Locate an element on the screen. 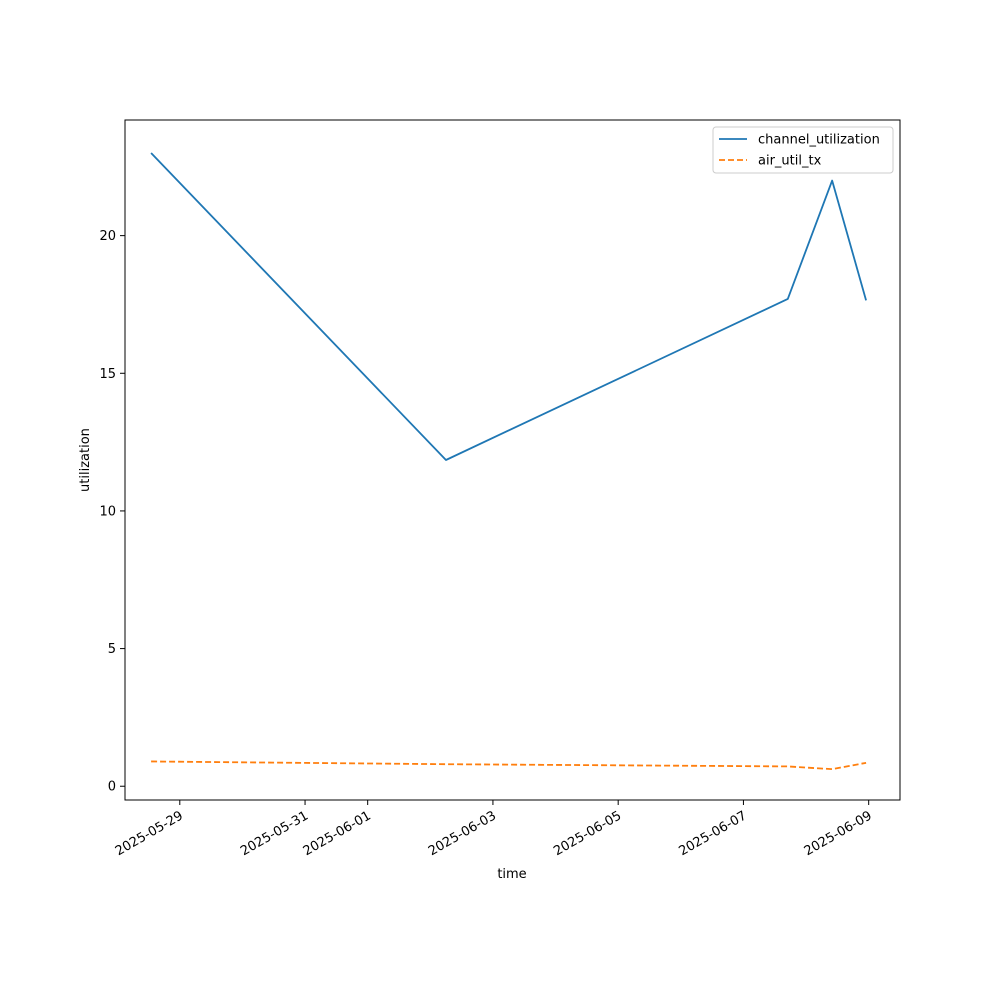  y-tick-label: 10 is located at coordinates (107, 511).